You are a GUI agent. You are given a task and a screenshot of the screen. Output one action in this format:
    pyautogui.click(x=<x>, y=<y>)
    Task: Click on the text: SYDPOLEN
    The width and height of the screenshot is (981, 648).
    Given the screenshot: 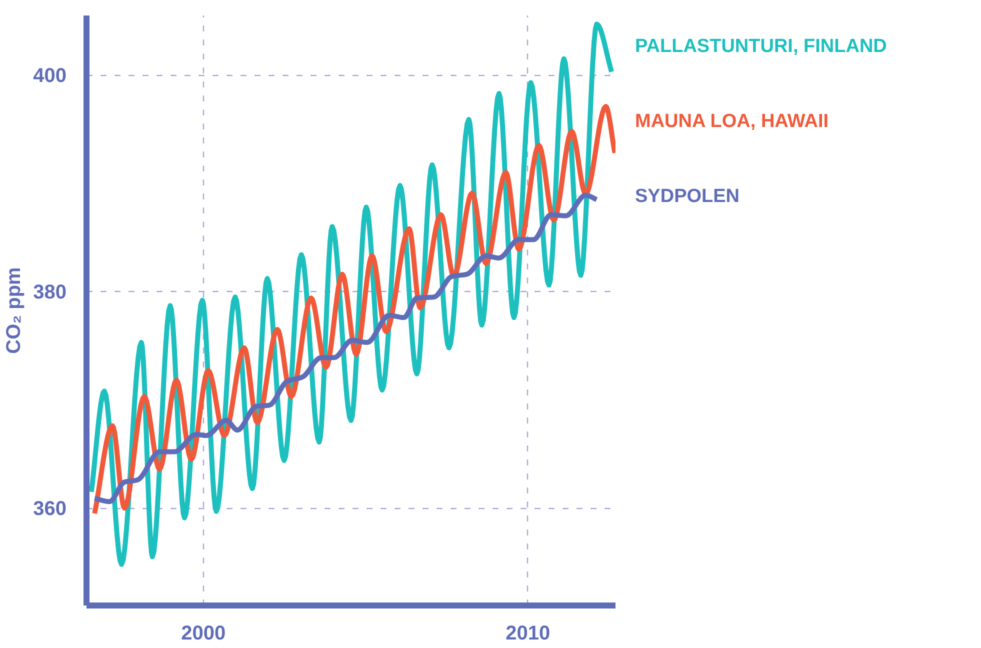 What is the action you would take?
    pyautogui.click(x=688, y=197)
    